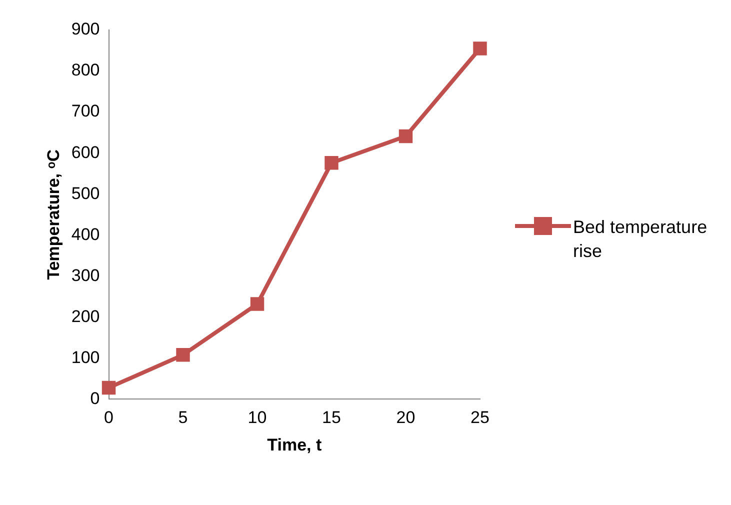 The image size is (731, 505). What do you see at coordinates (53, 214) in the screenshot?
I see `y-axis-title: Temperature, ᵒC` at bounding box center [53, 214].